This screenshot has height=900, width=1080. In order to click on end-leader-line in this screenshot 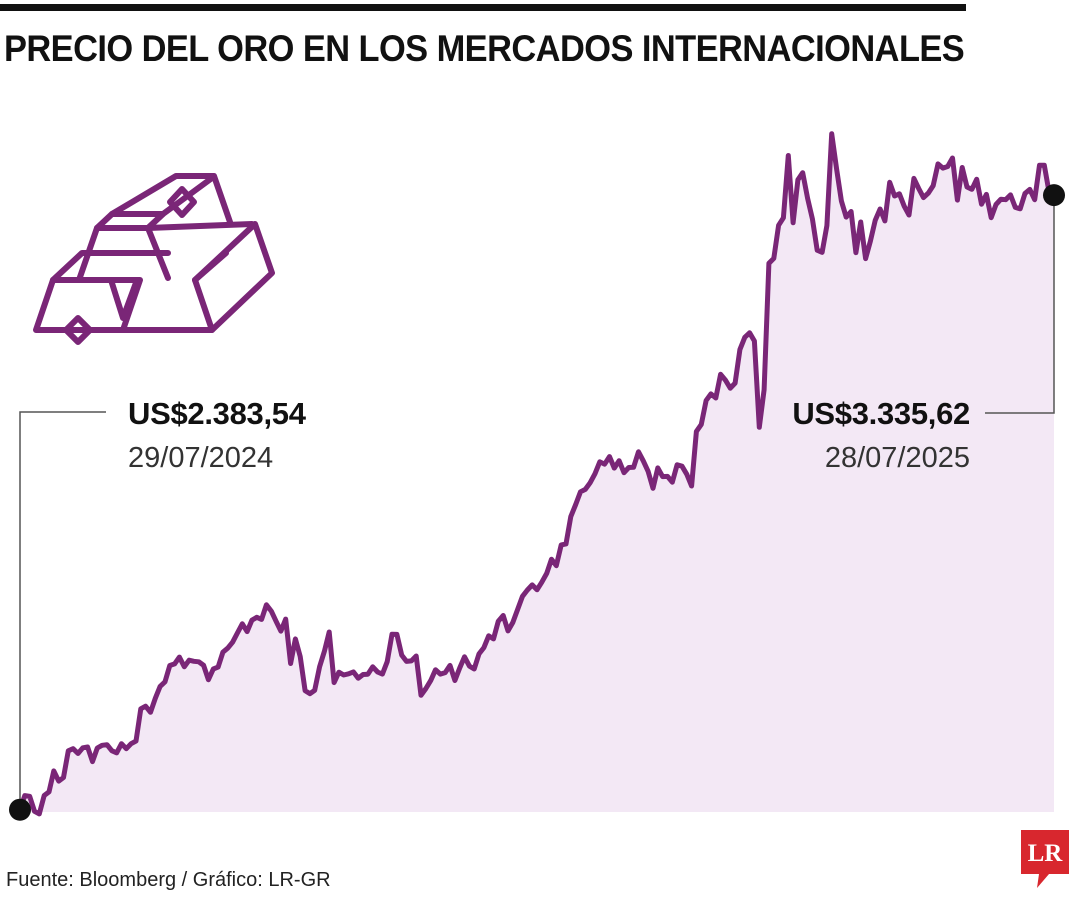, I will do `click(1020, 303)`.